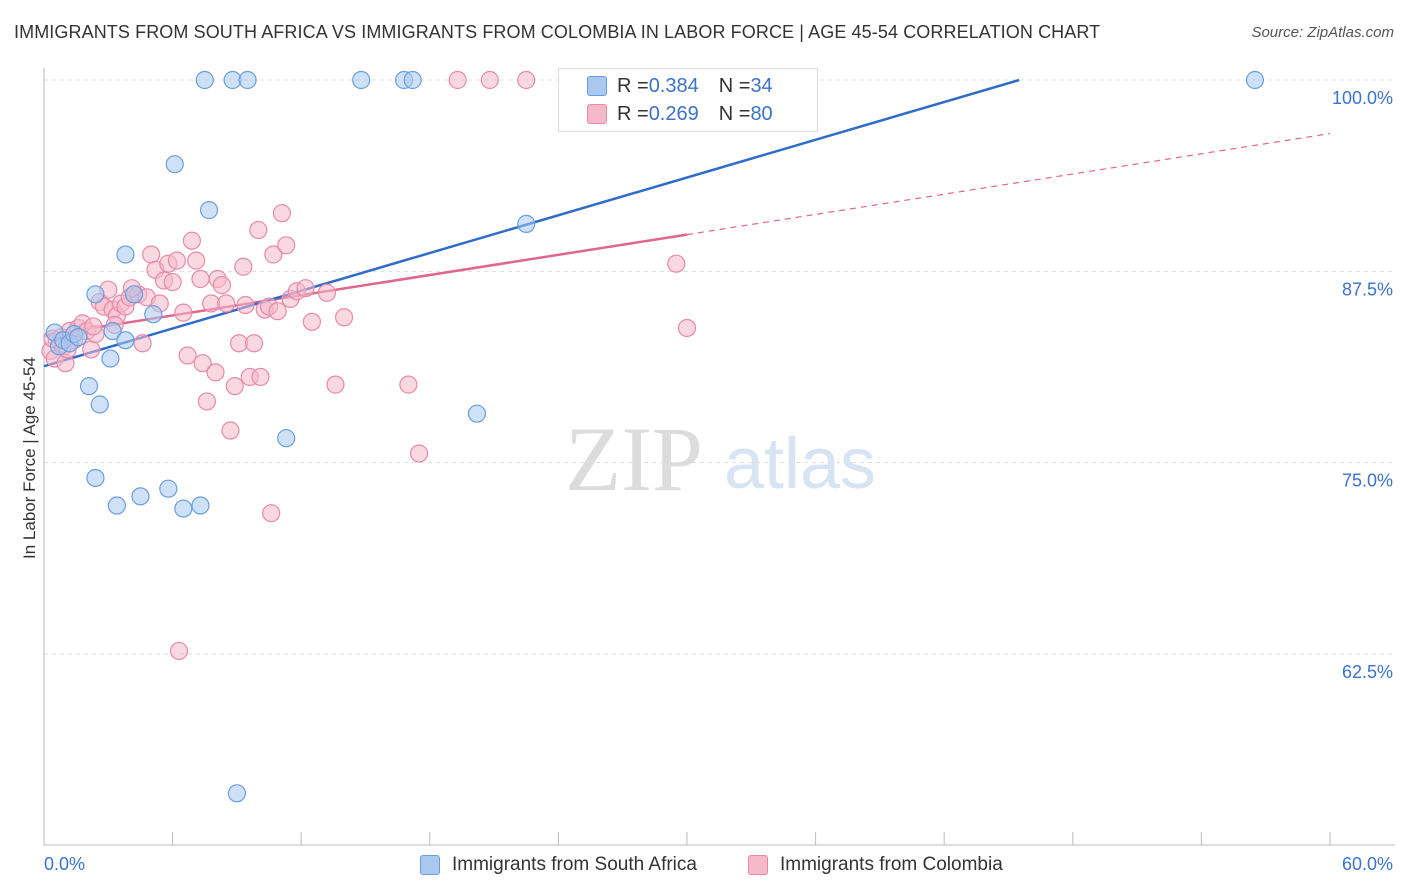 The width and height of the screenshot is (1406, 892). What do you see at coordinates (680, 86) in the screenshot?
I see `legend-row-south-africa: R = 0.384 N = 34` at bounding box center [680, 86].